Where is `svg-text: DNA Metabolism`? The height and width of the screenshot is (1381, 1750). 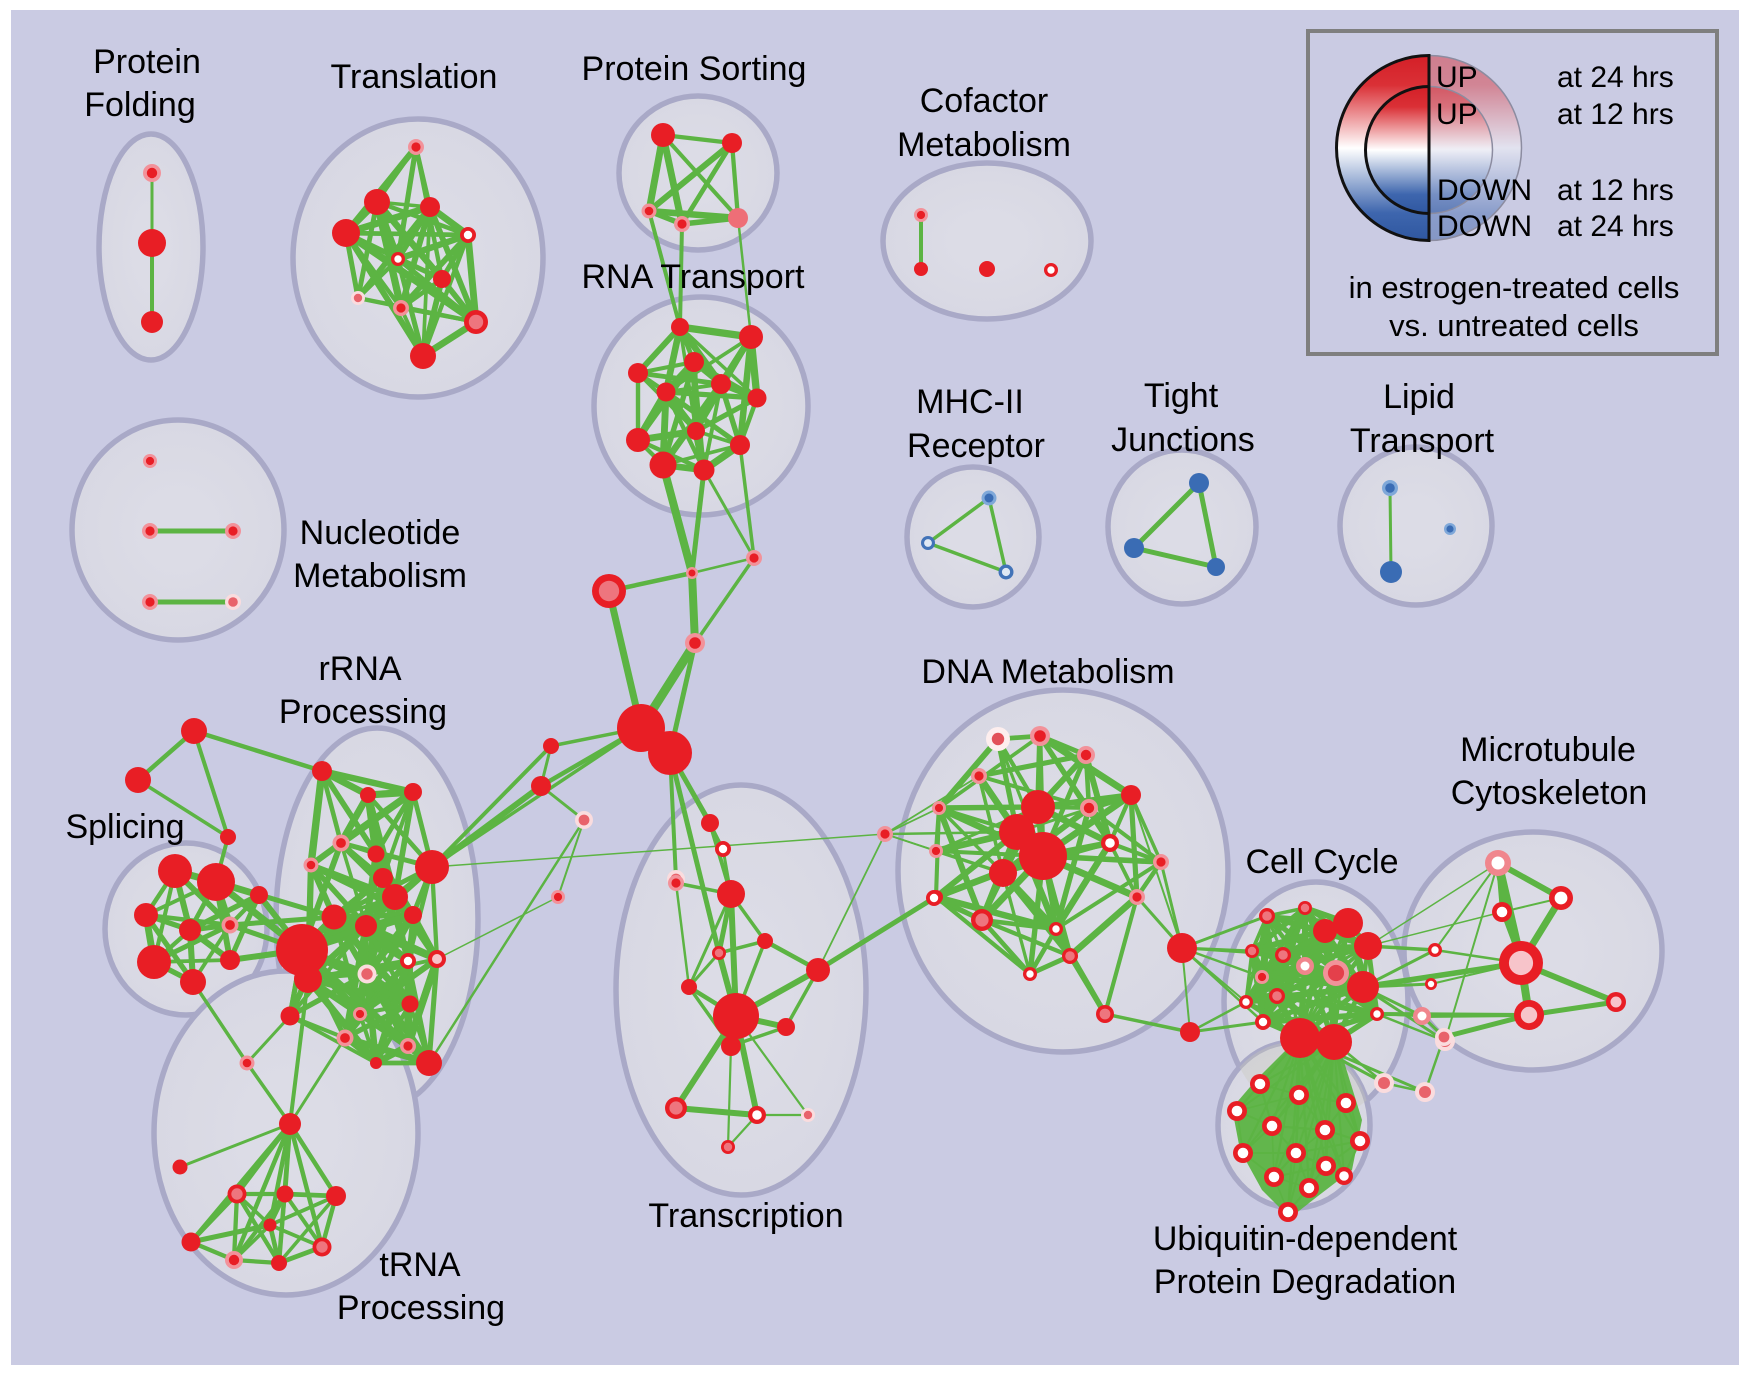
svg-text: DNA Metabolism is located at coordinates (1047, 672).